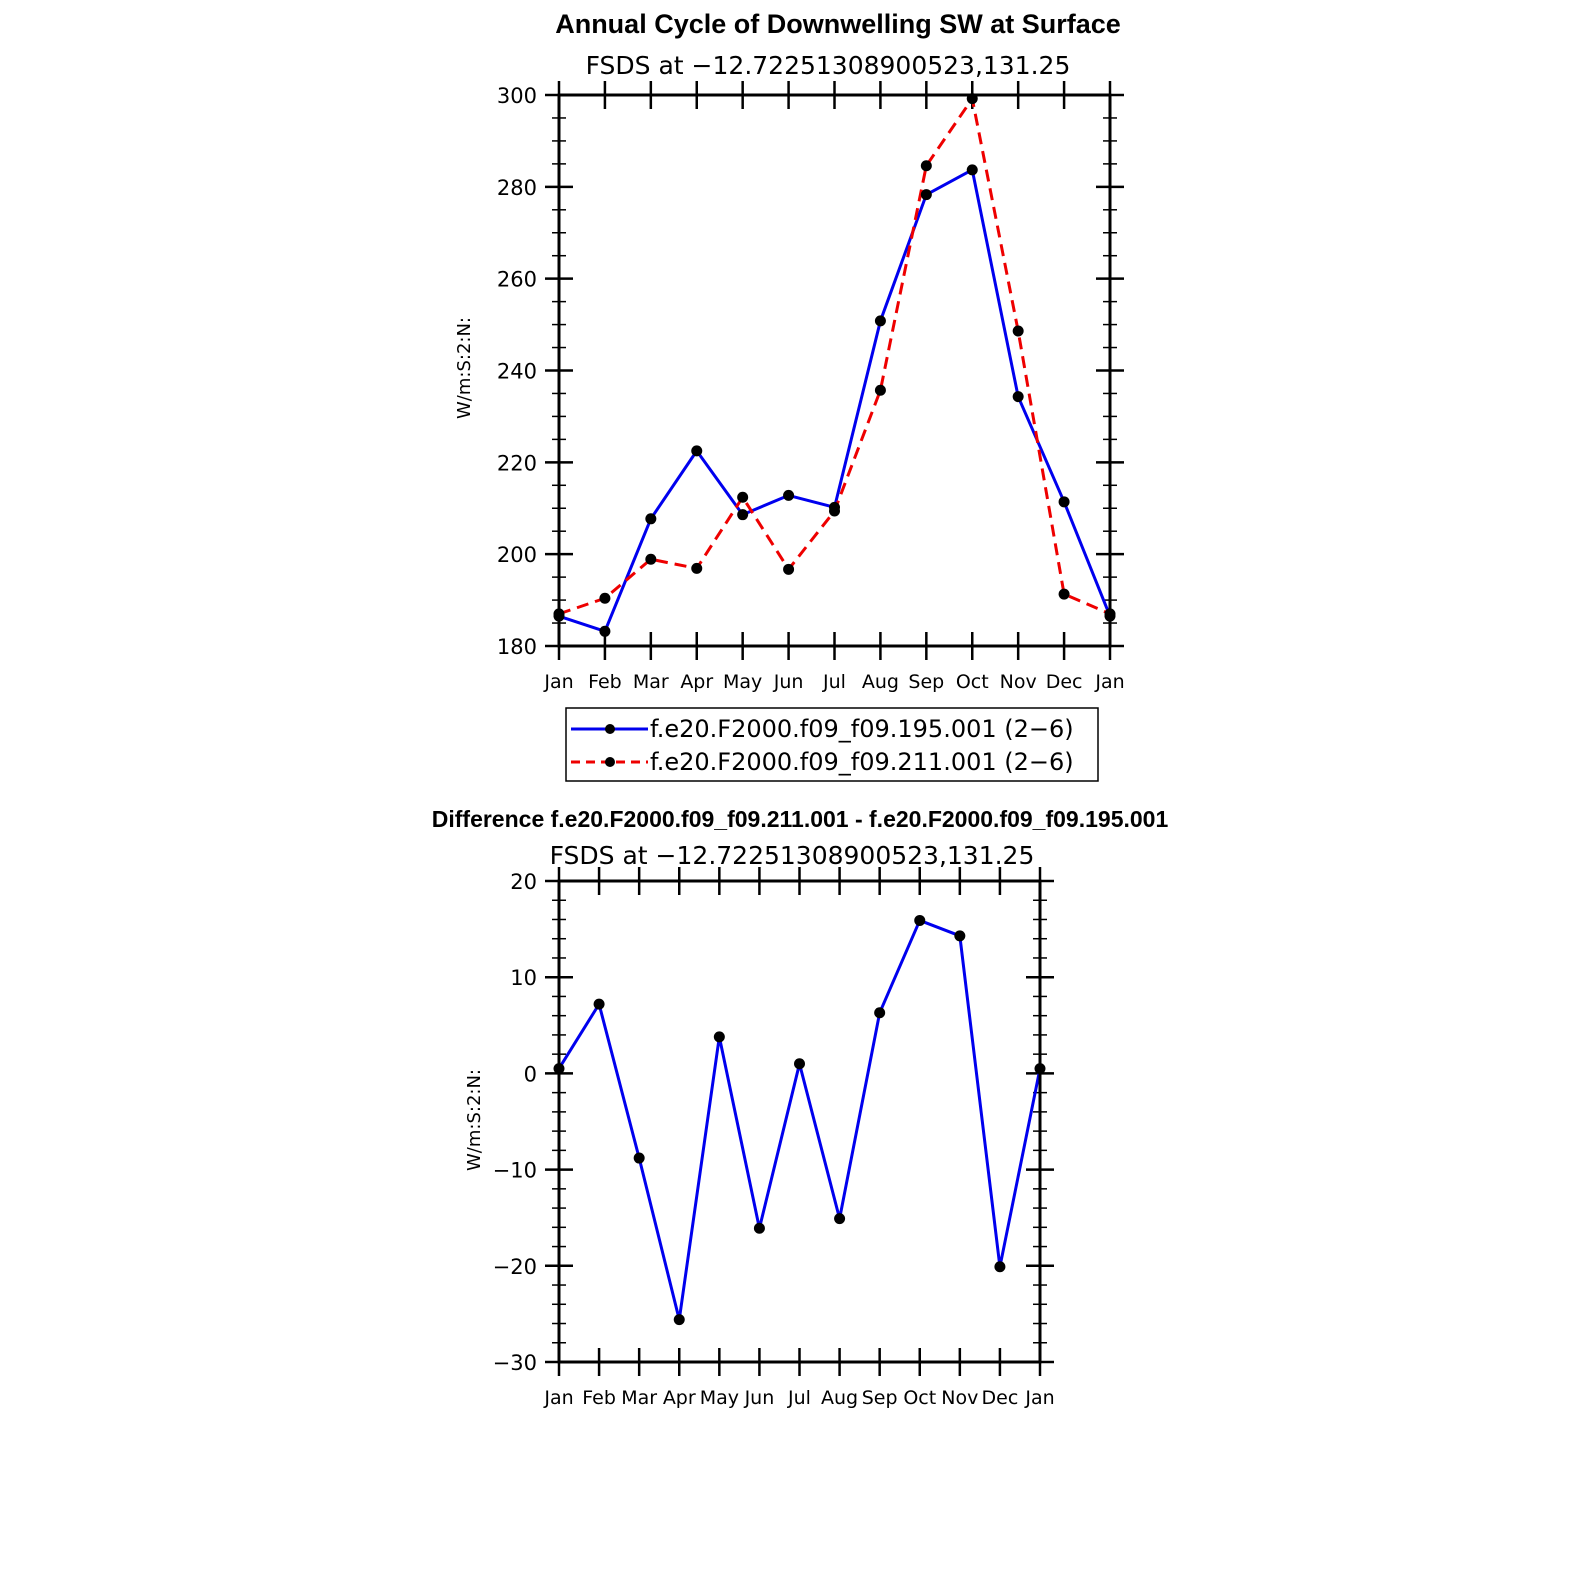 This screenshot has width=1574, height=1574. What do you see at coordinates (517, 463) in the screenshot?
I see `y-tick-label: 220` at bounding box center [517, 463].